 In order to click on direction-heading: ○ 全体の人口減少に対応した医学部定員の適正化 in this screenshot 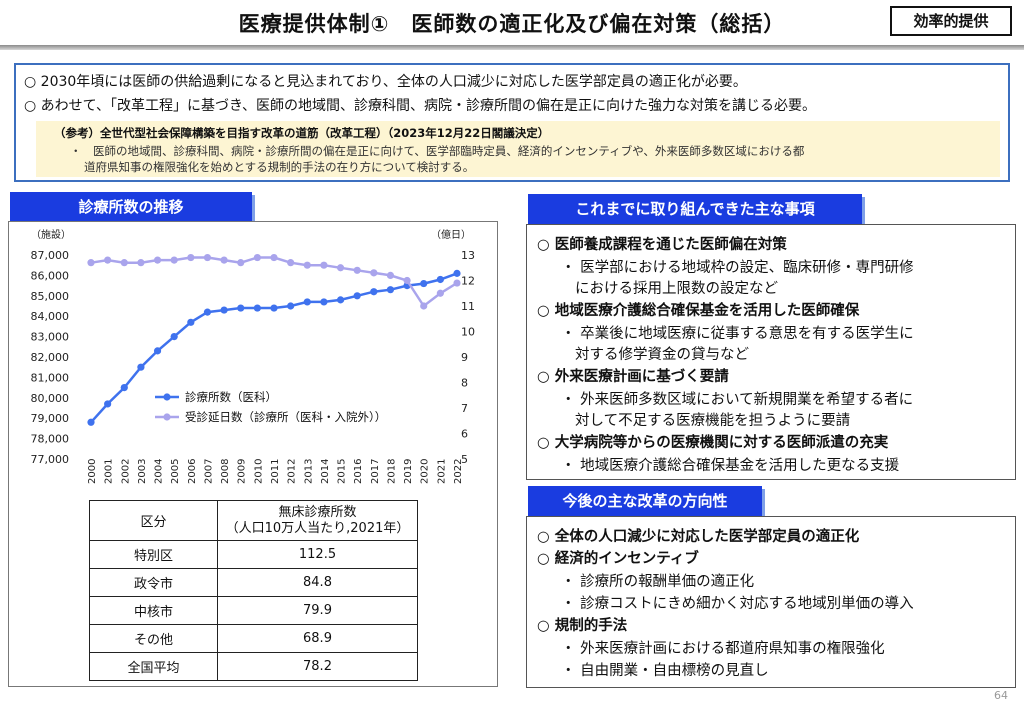, I will do `click(698, 537)`.